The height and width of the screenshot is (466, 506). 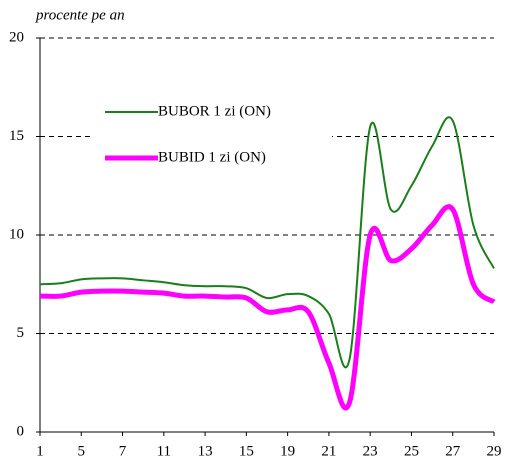 I want to click on legend-background, so click(x=212, y=135).